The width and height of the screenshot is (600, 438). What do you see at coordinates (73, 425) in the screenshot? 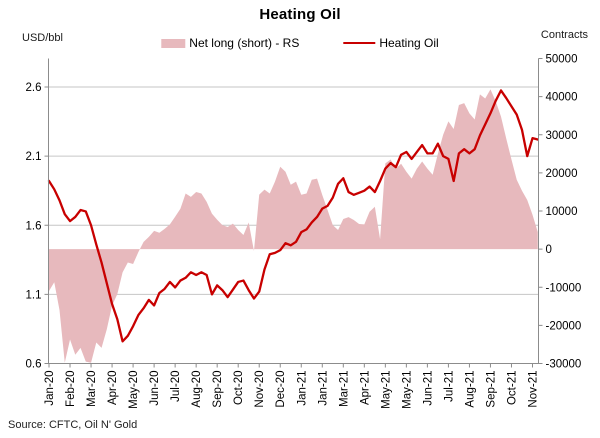
I see `source-note: Source: CFTC, Oil N' Gold` at bounding box center [73, 425].